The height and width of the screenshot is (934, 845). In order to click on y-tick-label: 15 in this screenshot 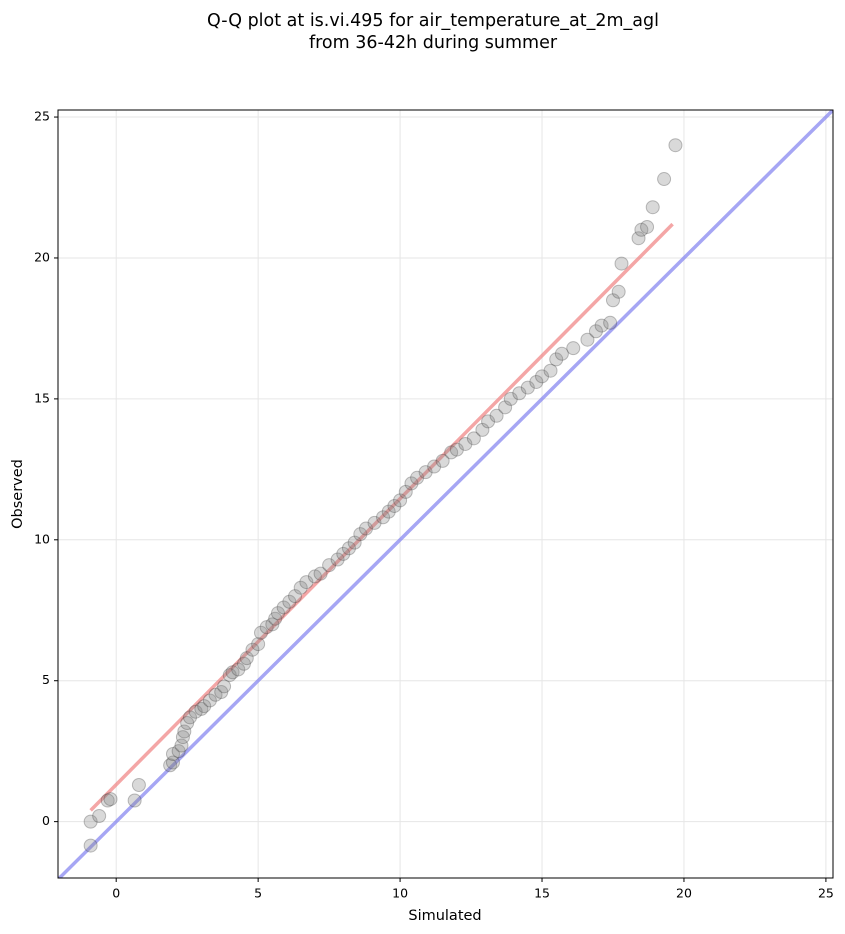, I will do `click(42, 397)`.